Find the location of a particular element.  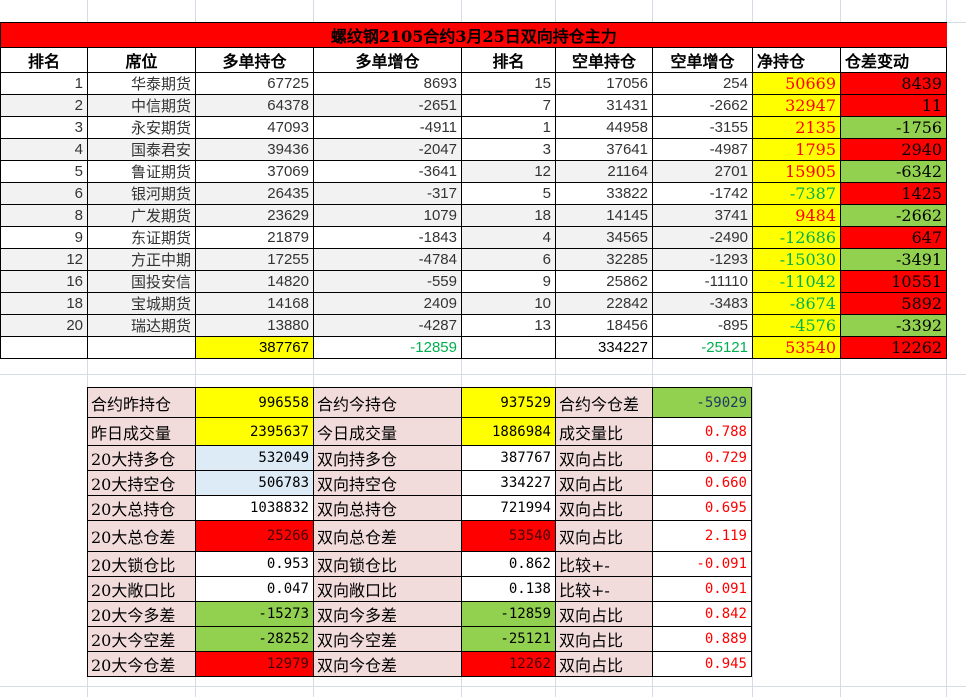

cell-net: 1795 is located at coordinates (796, 149).